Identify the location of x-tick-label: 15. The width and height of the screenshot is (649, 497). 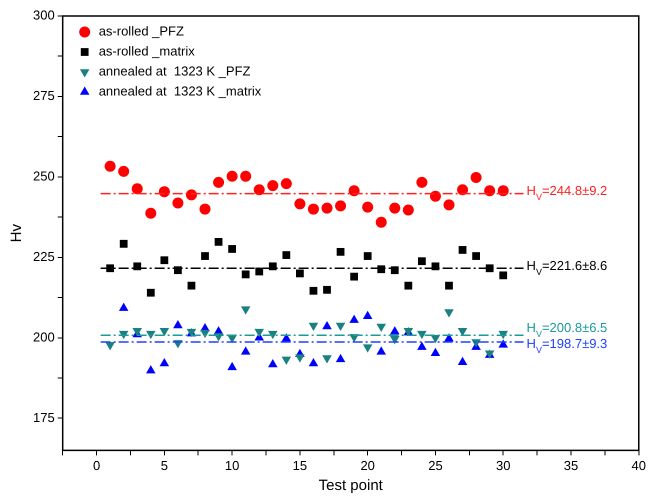
(300, 465).